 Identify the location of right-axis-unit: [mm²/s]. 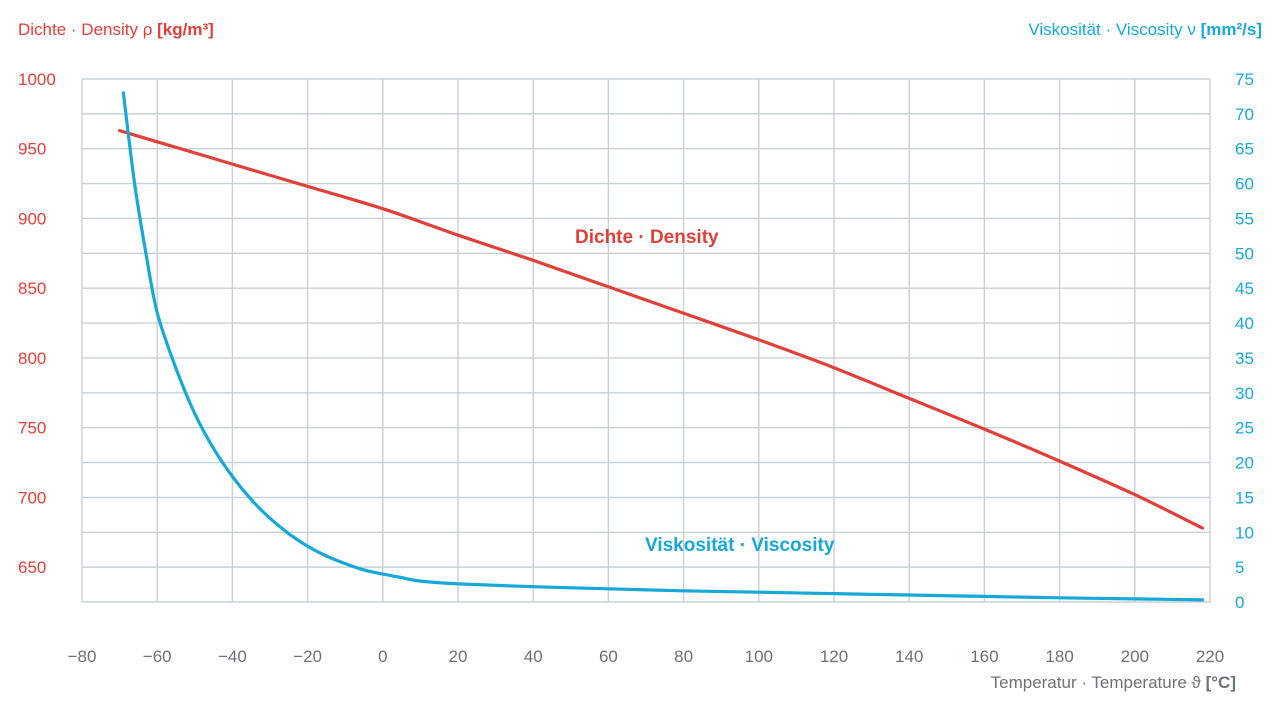
(1231, 29).